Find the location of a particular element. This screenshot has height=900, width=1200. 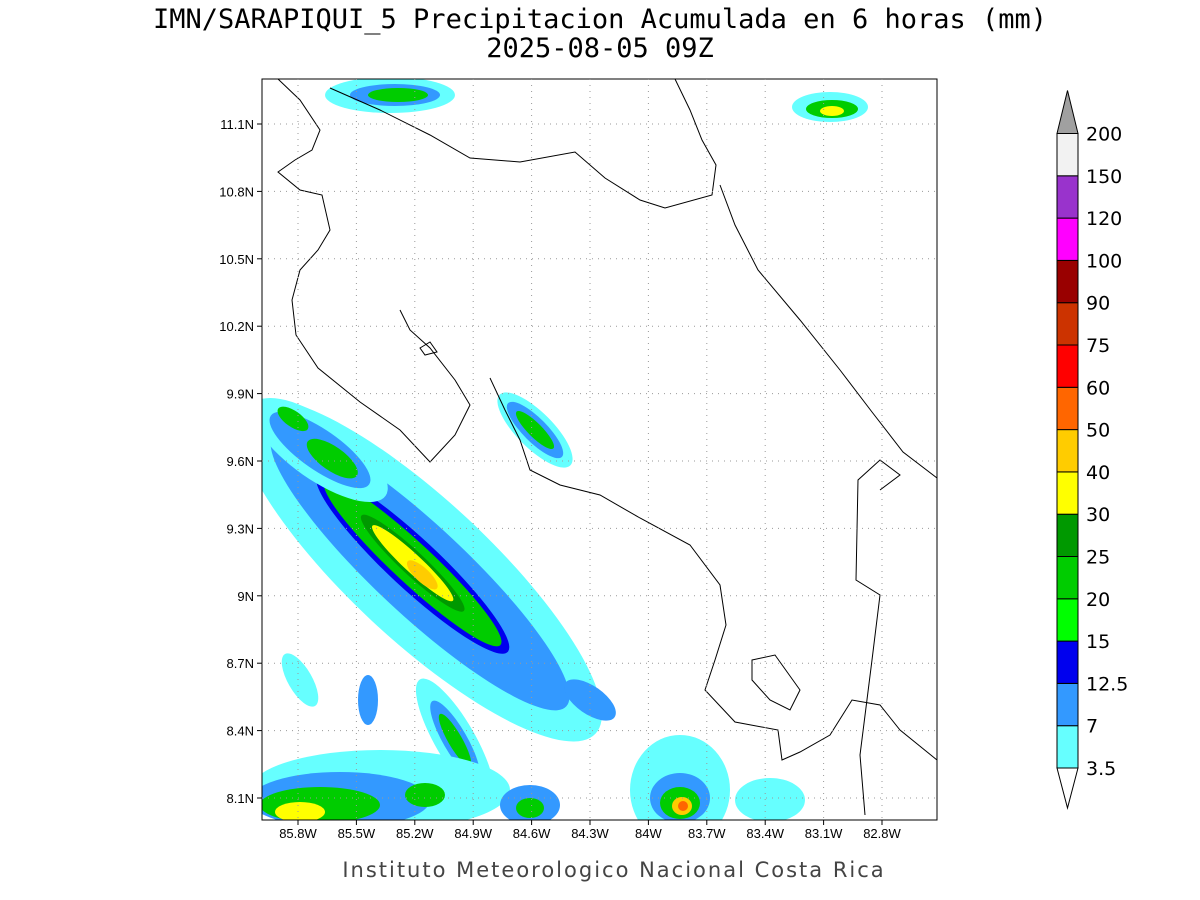

colorbar-label: 12.5 is located at coordinates (1107, 684).